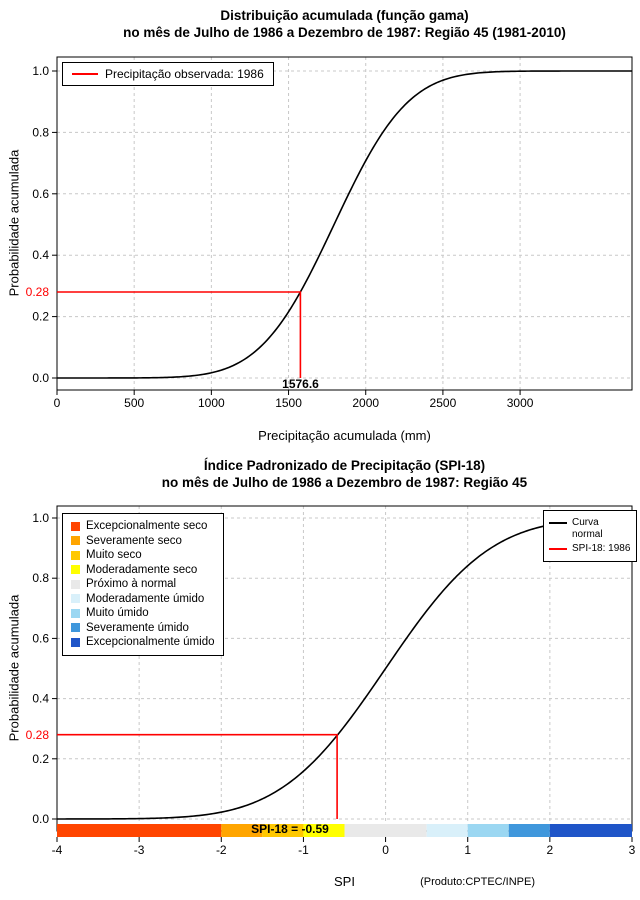 The image size is (640, 900). I want to click on gamma-chart-title-line1: Distribuição acumulada (função gama), so click(344, 15).